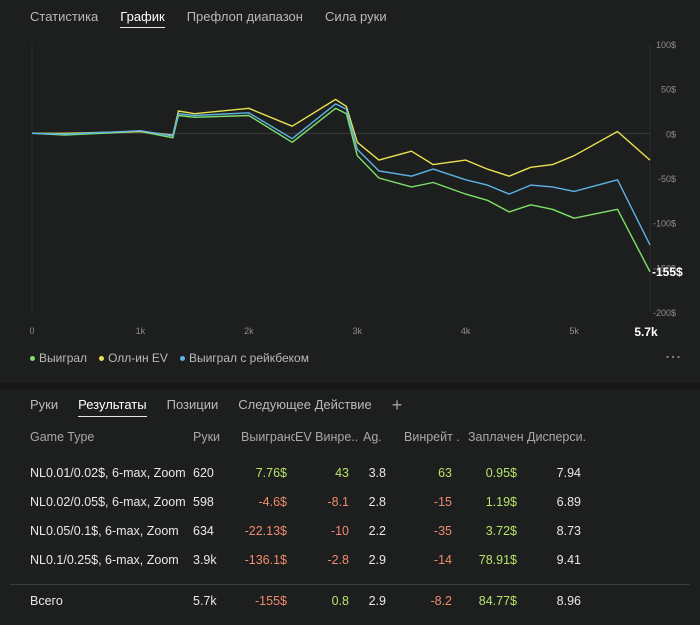 The image size is (700, 625). What do you see at coordinates (501, 530) in the screenshot?
I see `cell-paid: 3.72$` at bounding box center [501, 530].